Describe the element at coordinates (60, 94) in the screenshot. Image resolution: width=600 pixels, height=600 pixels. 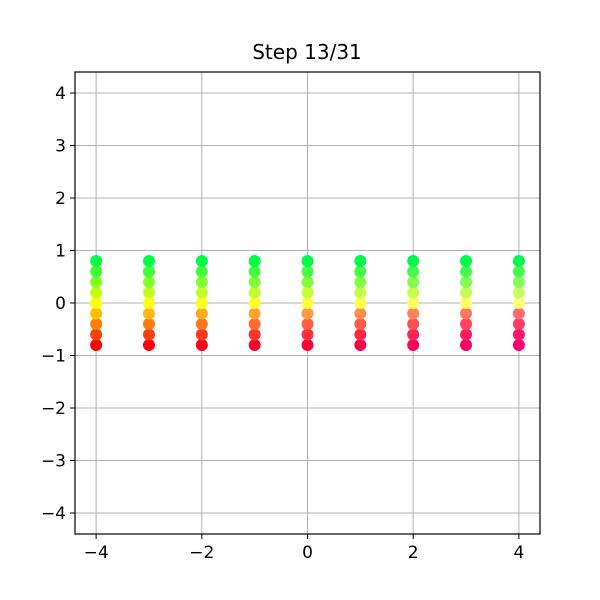
I see `y-tick-label: 4` at that location.